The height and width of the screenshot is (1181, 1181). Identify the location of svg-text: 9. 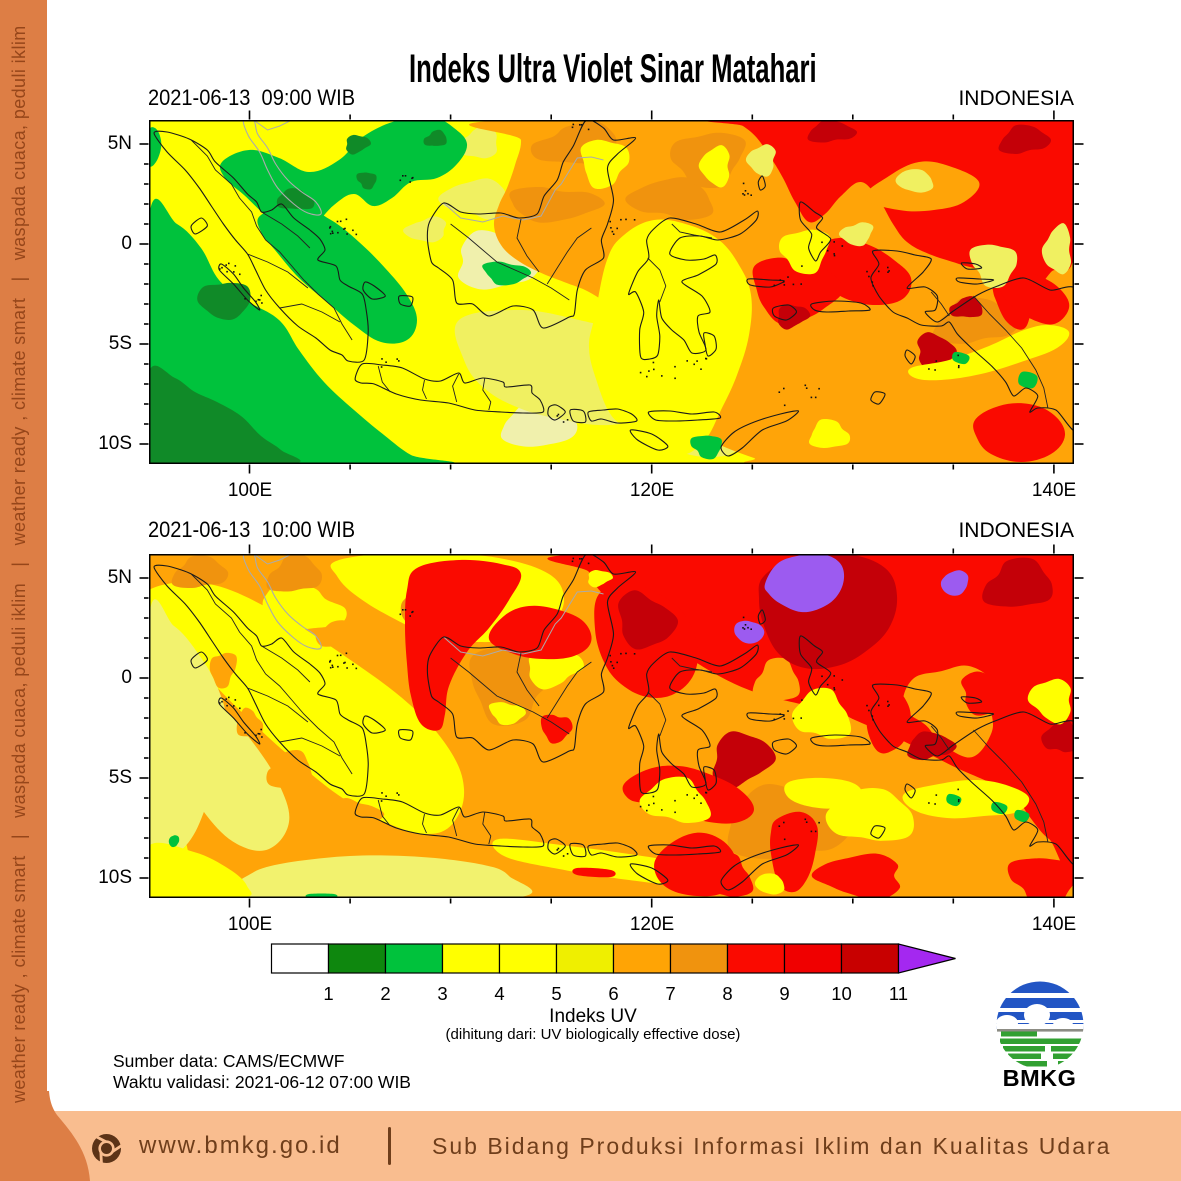
(784, 993).